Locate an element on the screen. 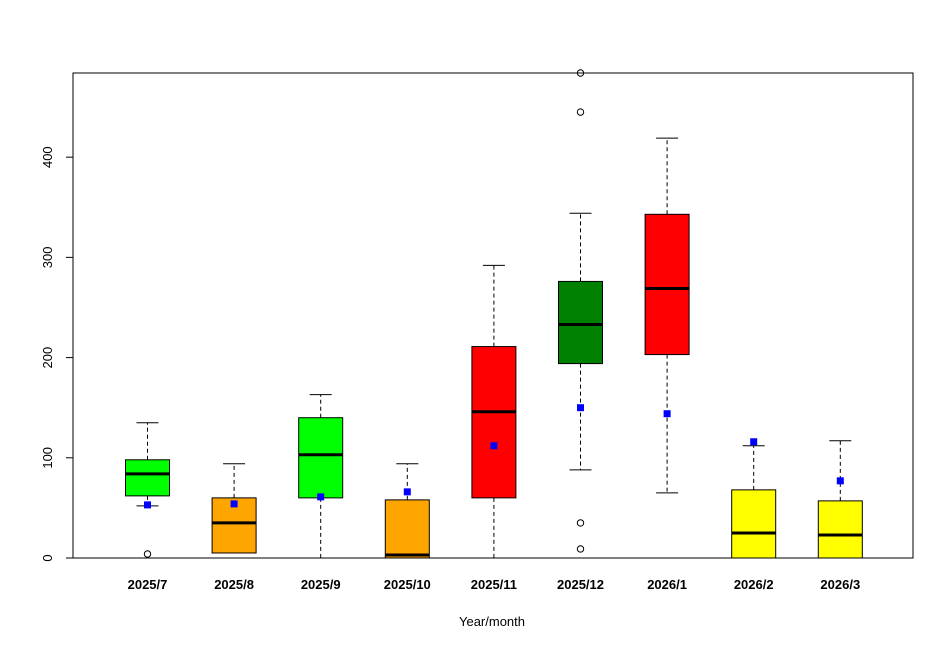  y-tick-label: 300 is located at coordinates (47, 258).